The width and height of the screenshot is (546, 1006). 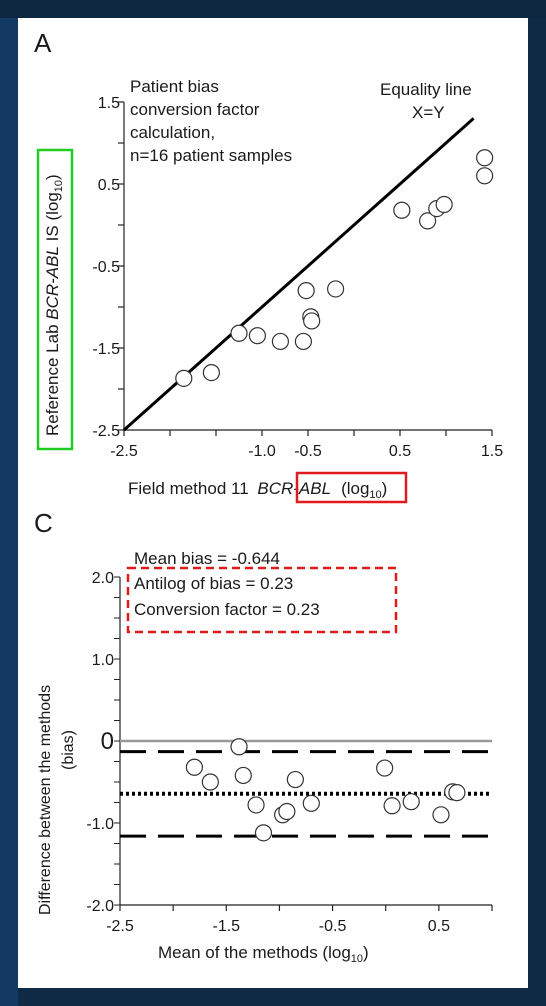 I want to click on bias-highlight-box-red, so click(x=262, y=600).